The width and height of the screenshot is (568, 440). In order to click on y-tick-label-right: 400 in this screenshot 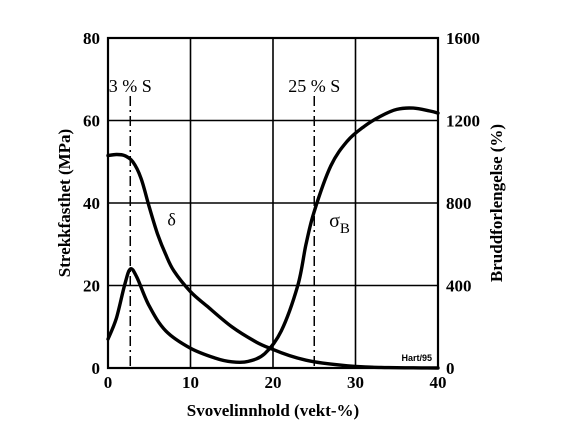, I will do `click(459, 286)`.